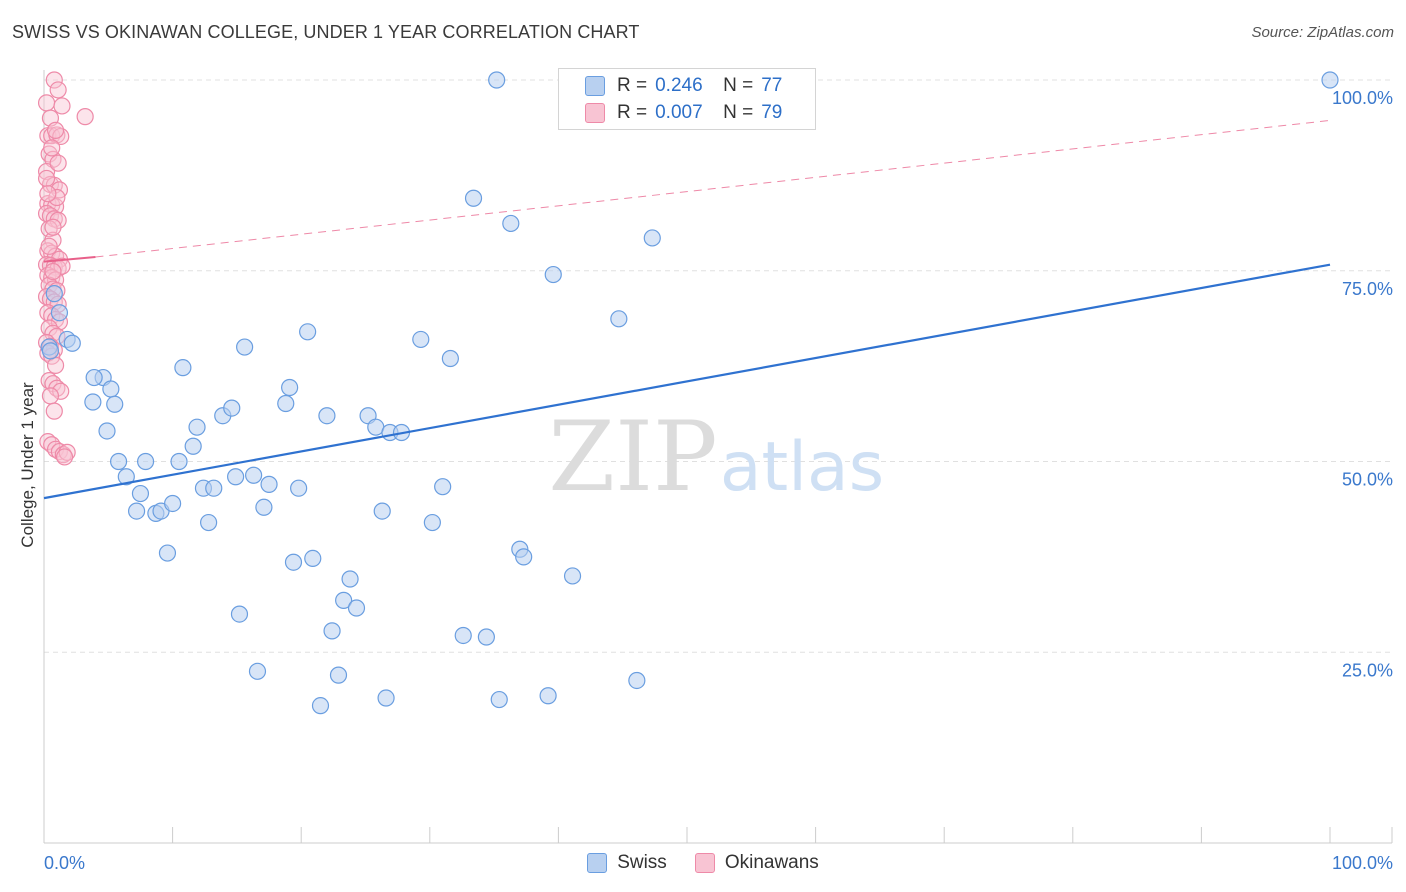 The image size is (1406, 892). I want to click on y-tick-label: 25.0%, so click(1367, 670).